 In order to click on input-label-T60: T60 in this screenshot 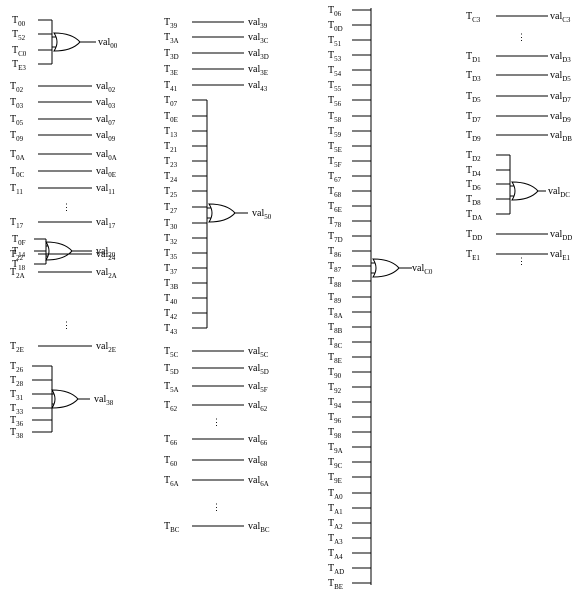, I will do `click(171, 461)`.